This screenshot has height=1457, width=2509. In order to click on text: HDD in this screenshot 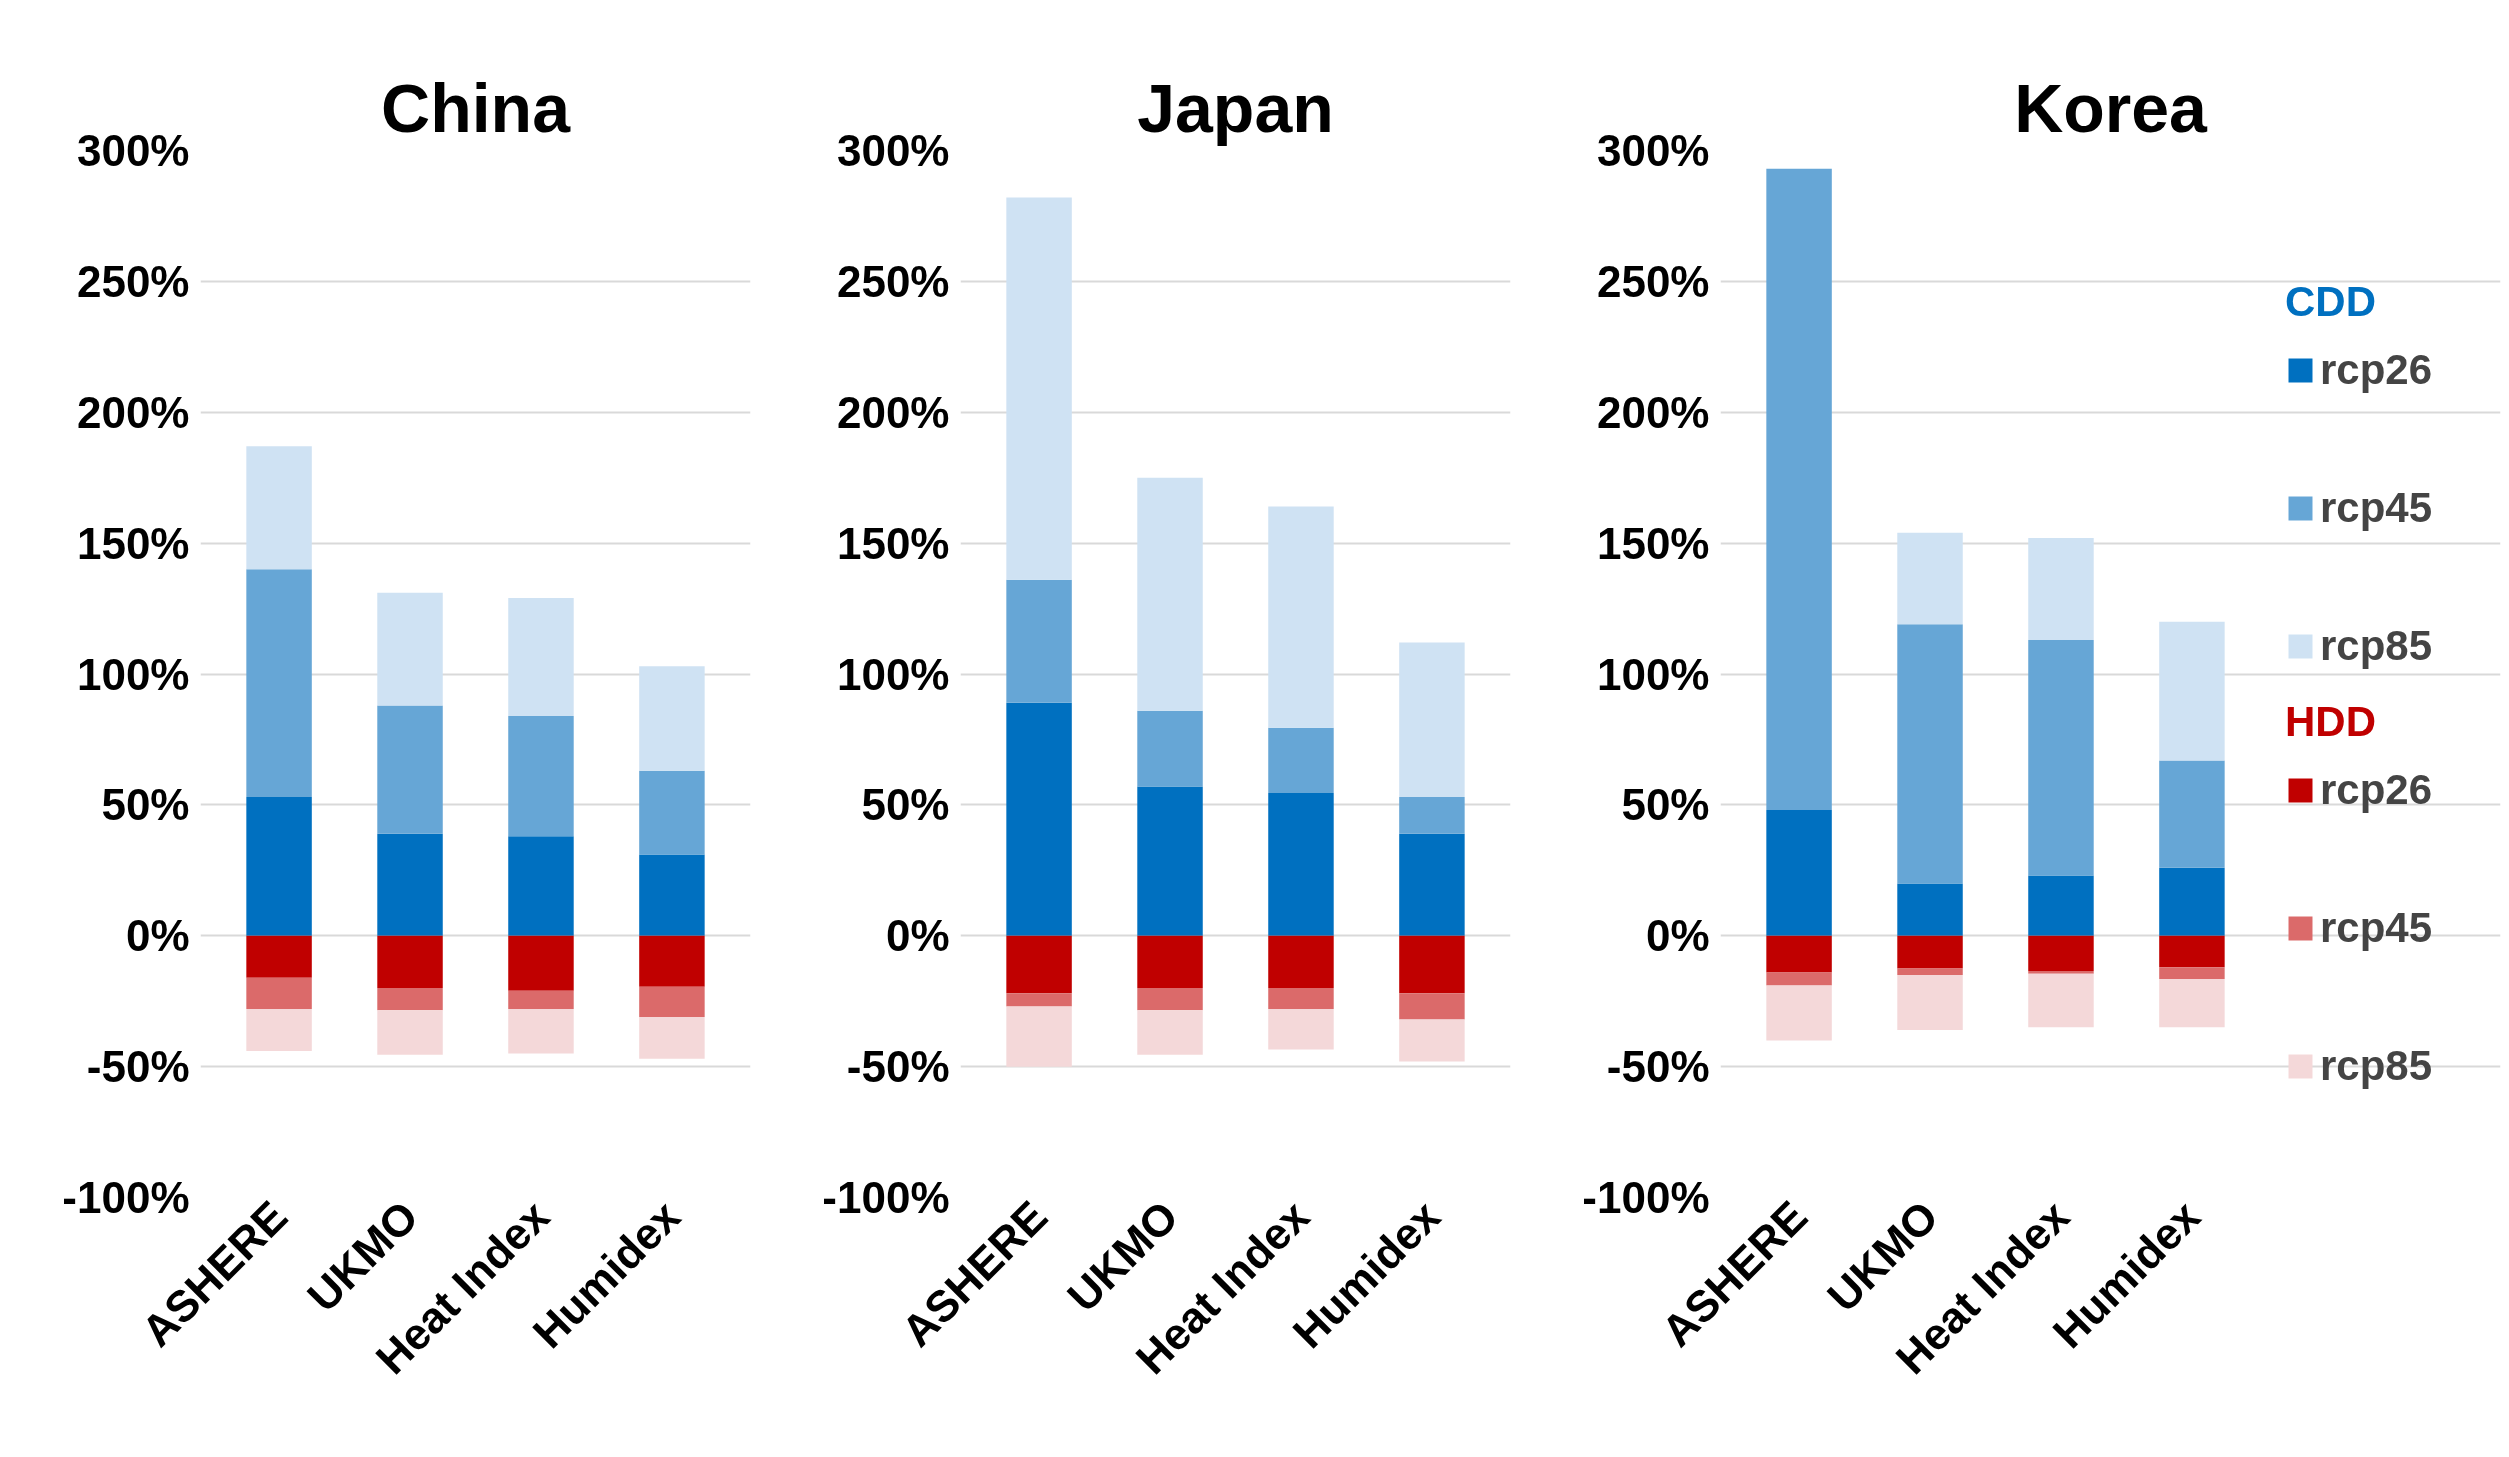, I will do `click(2331, 722)`.